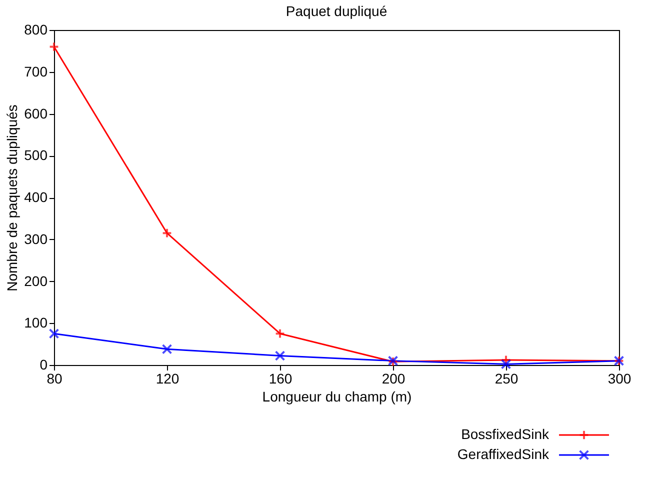  I want to click on x-tick-label: 120, so click(168, 378).